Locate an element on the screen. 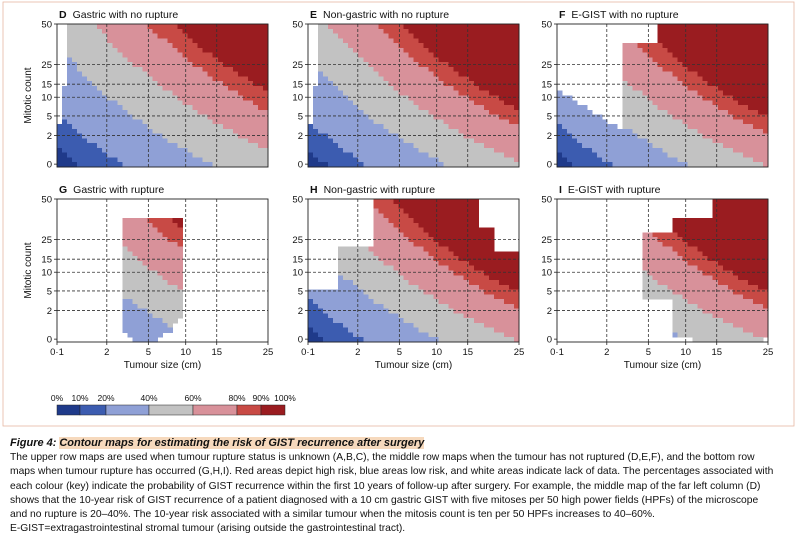 The height and width of the screenshot is (551, 800). key-label: 60% is located at coordinates (192, 398).